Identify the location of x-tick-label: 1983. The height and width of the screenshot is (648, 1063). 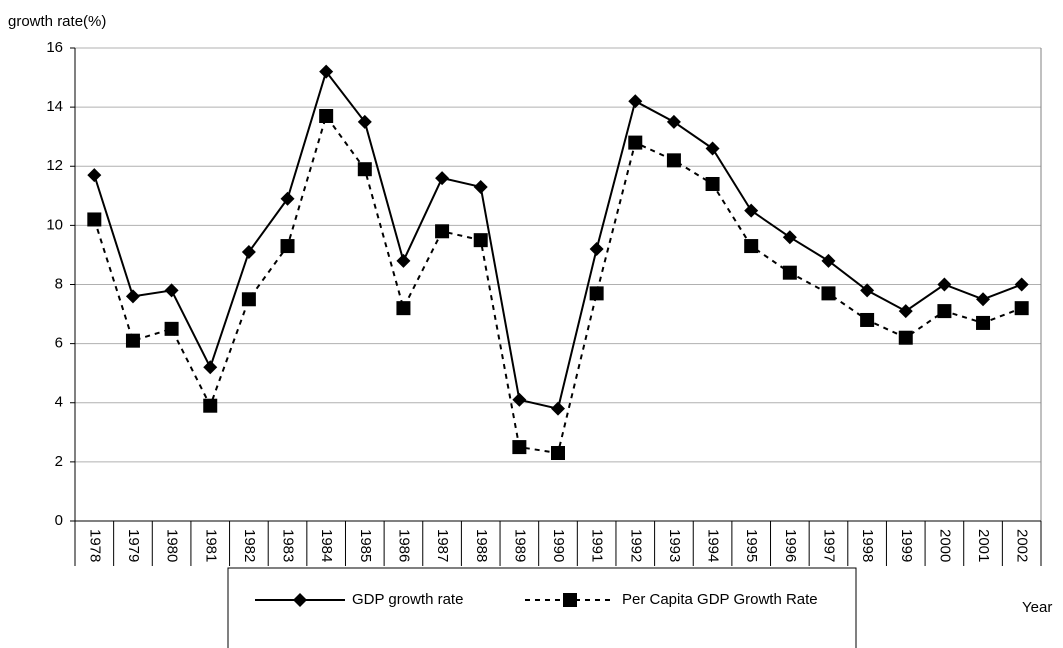
(288, 545).